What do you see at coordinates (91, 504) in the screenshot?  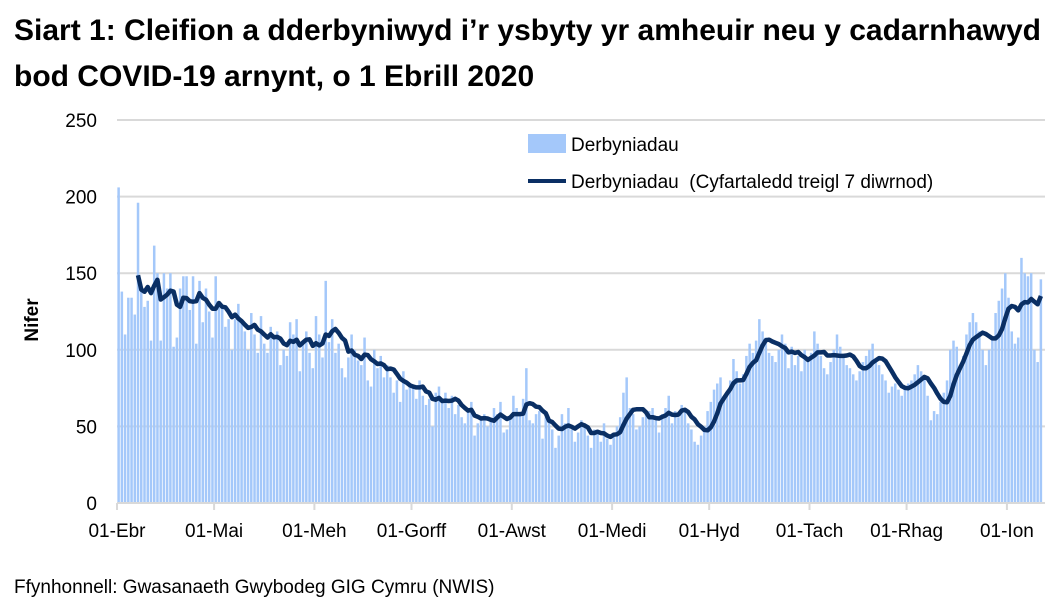 I see `y-tick-label: 0` at bounding box center [91, 504].